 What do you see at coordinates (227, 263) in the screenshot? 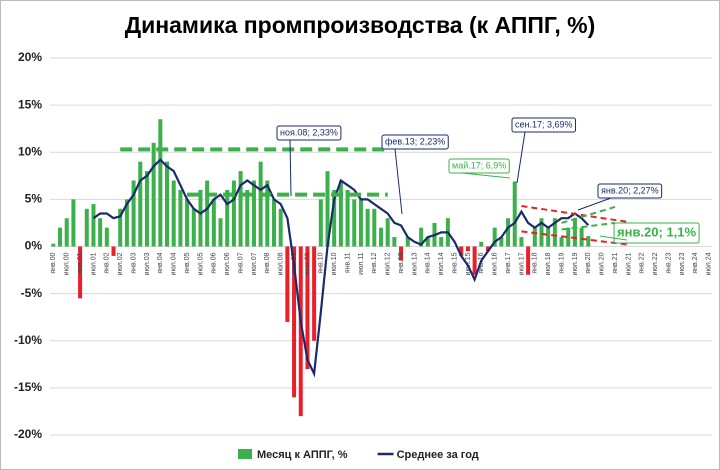
I see `x-tick-label: июл.06` at bounding box center [227, 263].